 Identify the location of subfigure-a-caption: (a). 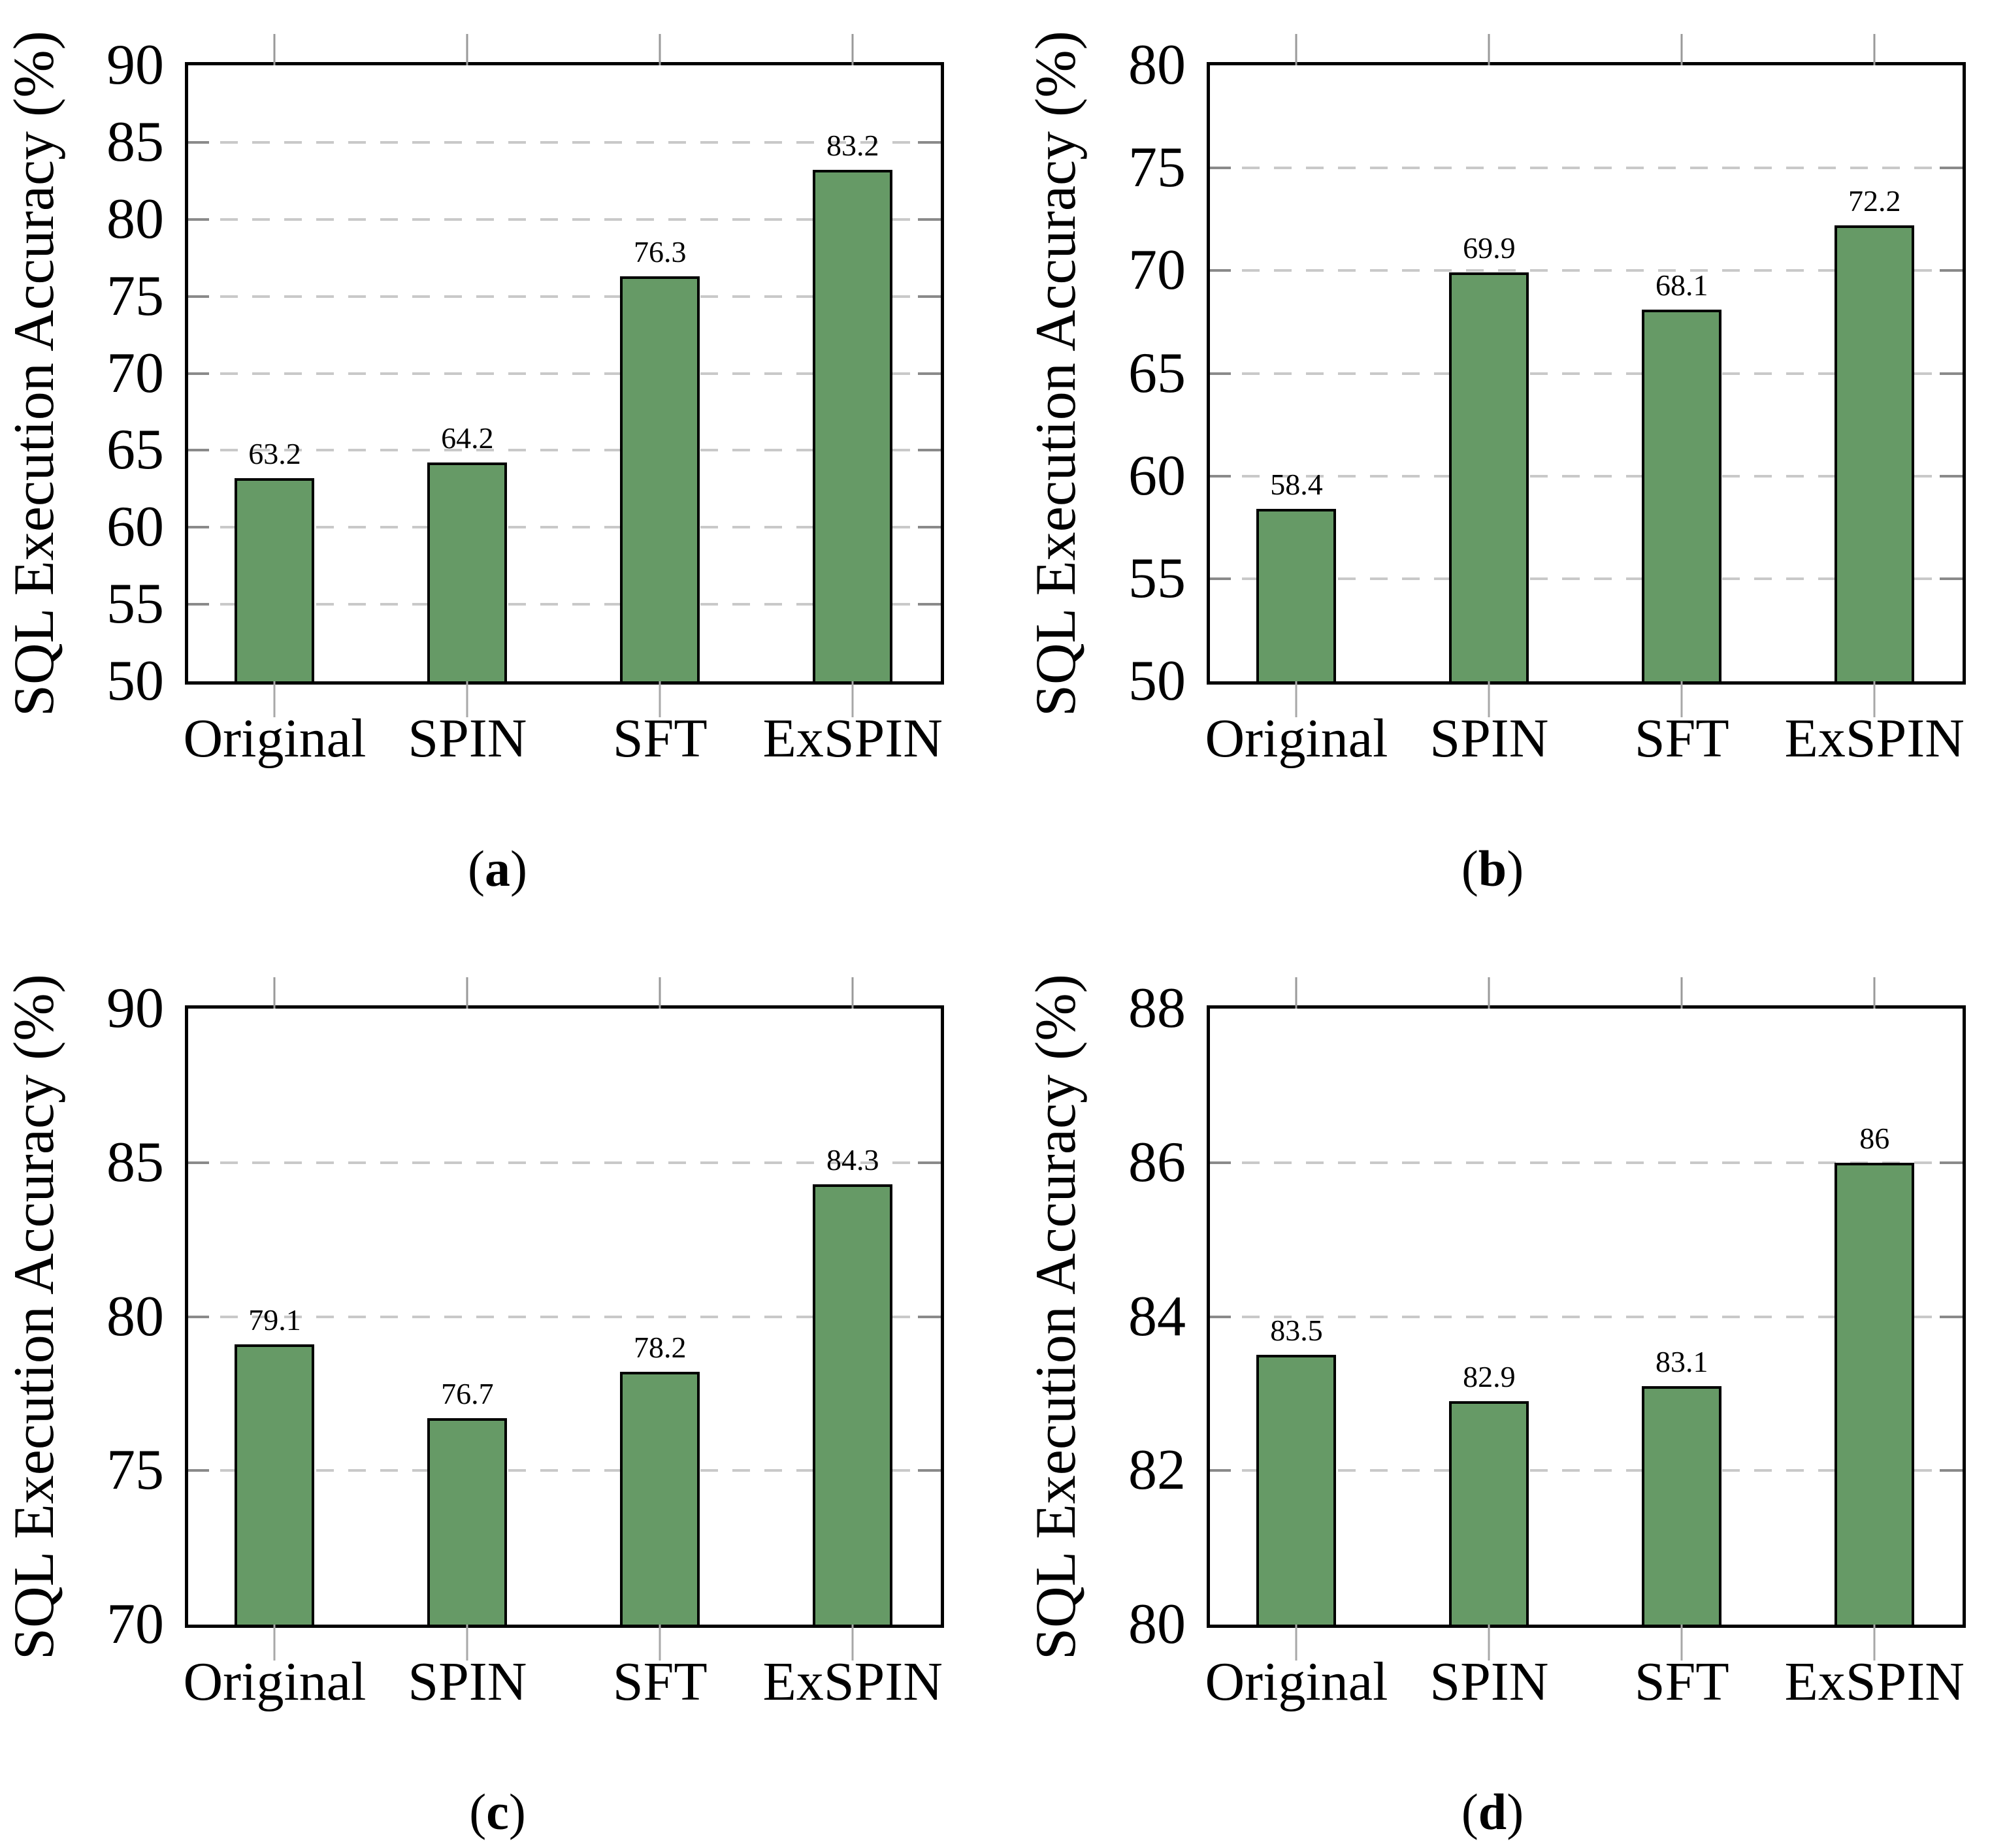
(497, 869).